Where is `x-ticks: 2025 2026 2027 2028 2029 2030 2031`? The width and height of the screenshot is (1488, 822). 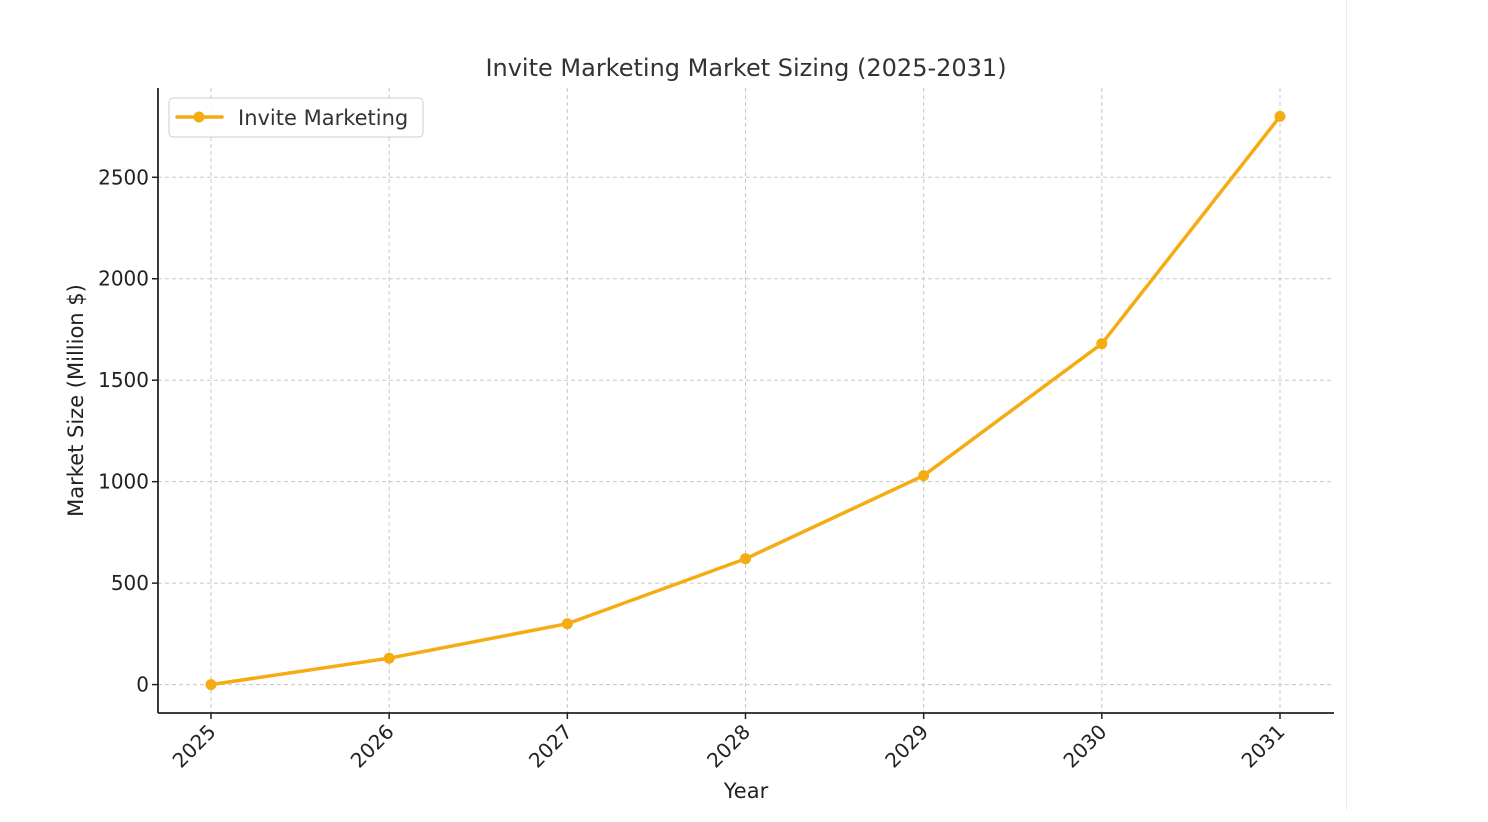 x-ticks: 2025 2026 2027 2028 2029 2030 2031 is located at coordinates (729, 743).